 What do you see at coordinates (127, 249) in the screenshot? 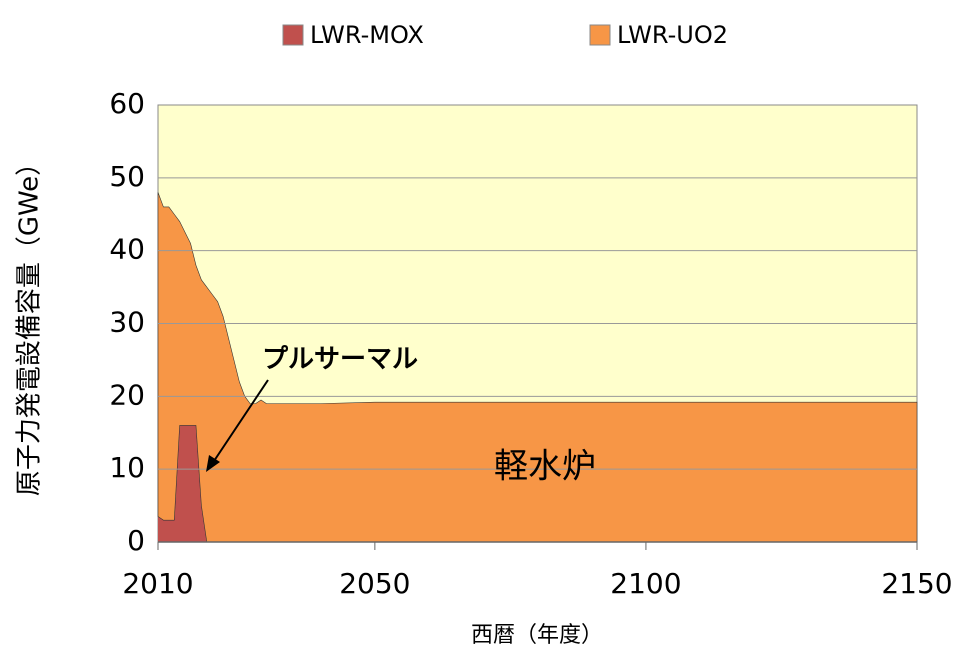
I see `y-tick-label: 40` at bounding box center [127, 249].